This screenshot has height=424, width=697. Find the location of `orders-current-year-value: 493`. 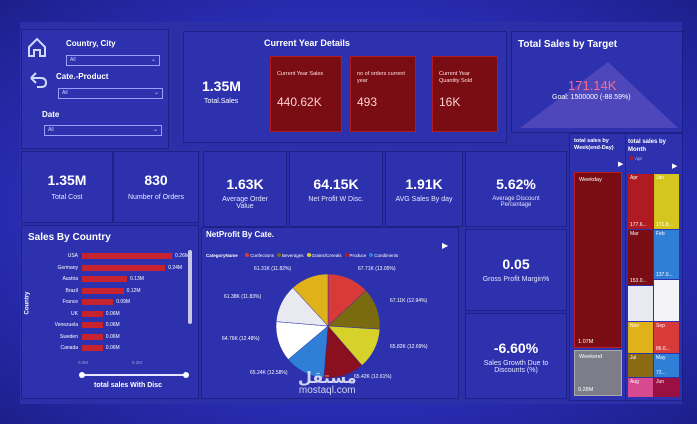

orders-current-year-value: 493 is located at coordinates (367, 102).